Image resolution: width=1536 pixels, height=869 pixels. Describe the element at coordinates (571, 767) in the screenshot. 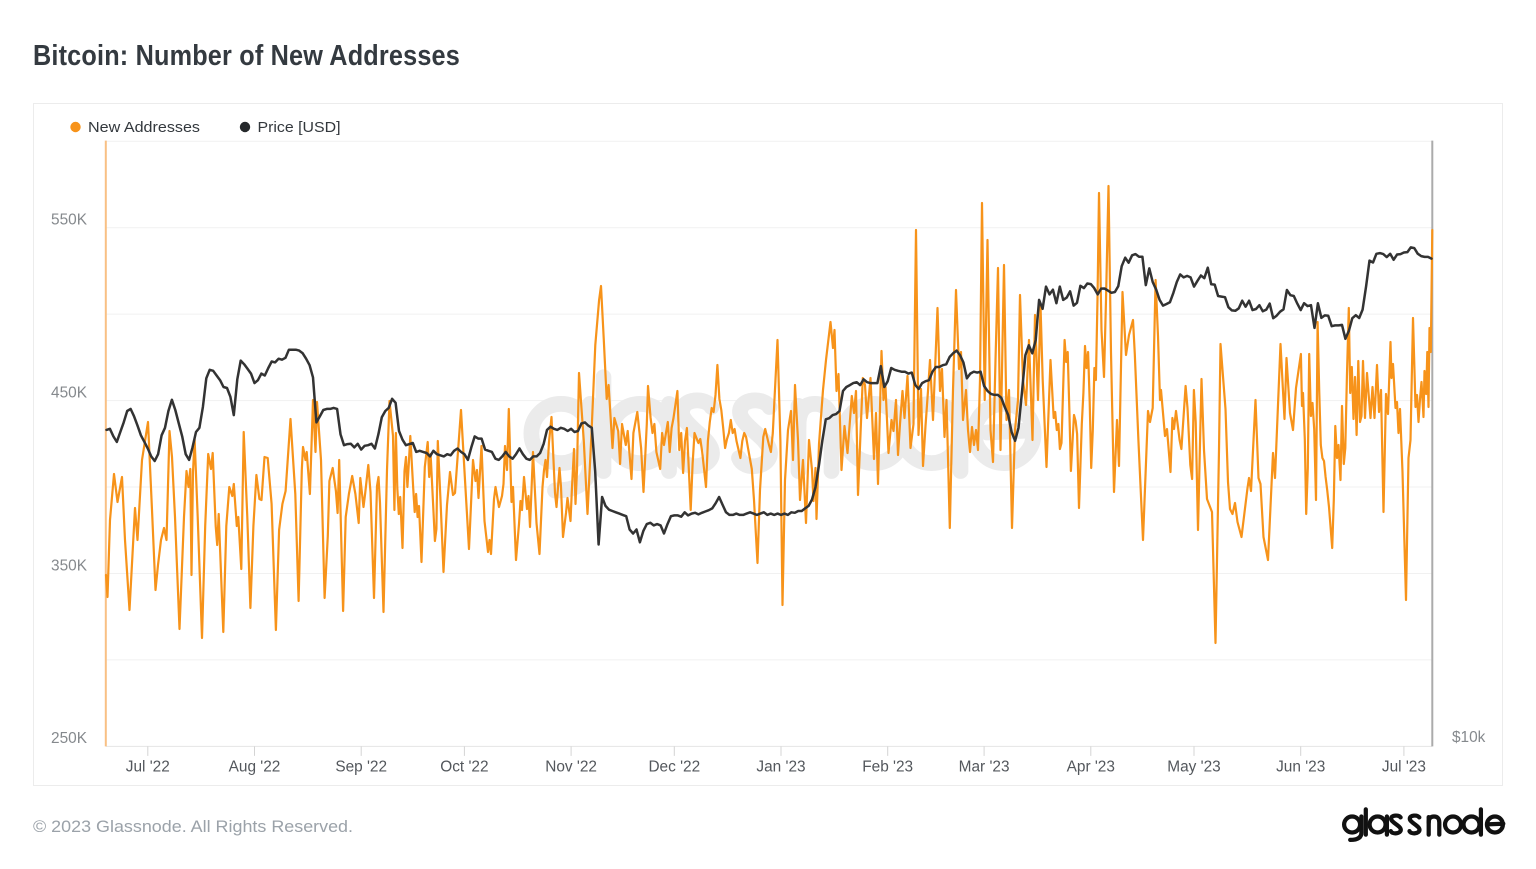

I see `svg-text: Nov '22` at that location.